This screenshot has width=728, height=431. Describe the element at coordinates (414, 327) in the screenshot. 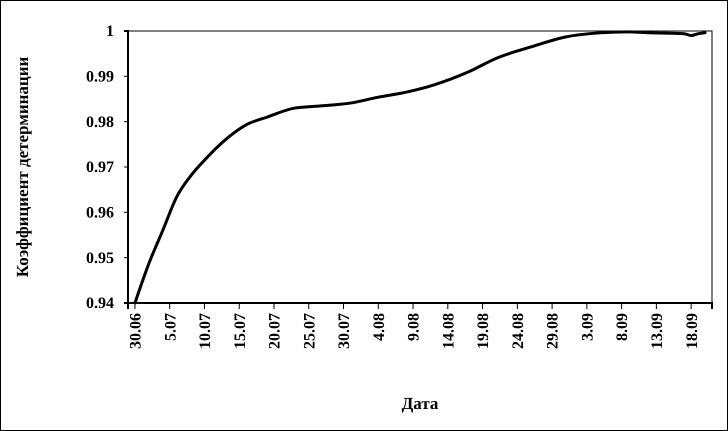

I see `x-tick-label: 9.08` at that location.